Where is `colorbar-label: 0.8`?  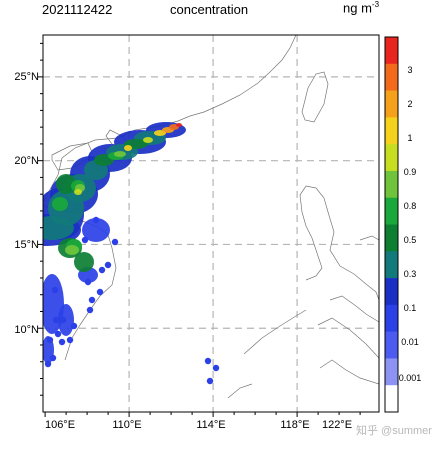
colorbar-label: 0.8 is located at coordinates (410, 206).